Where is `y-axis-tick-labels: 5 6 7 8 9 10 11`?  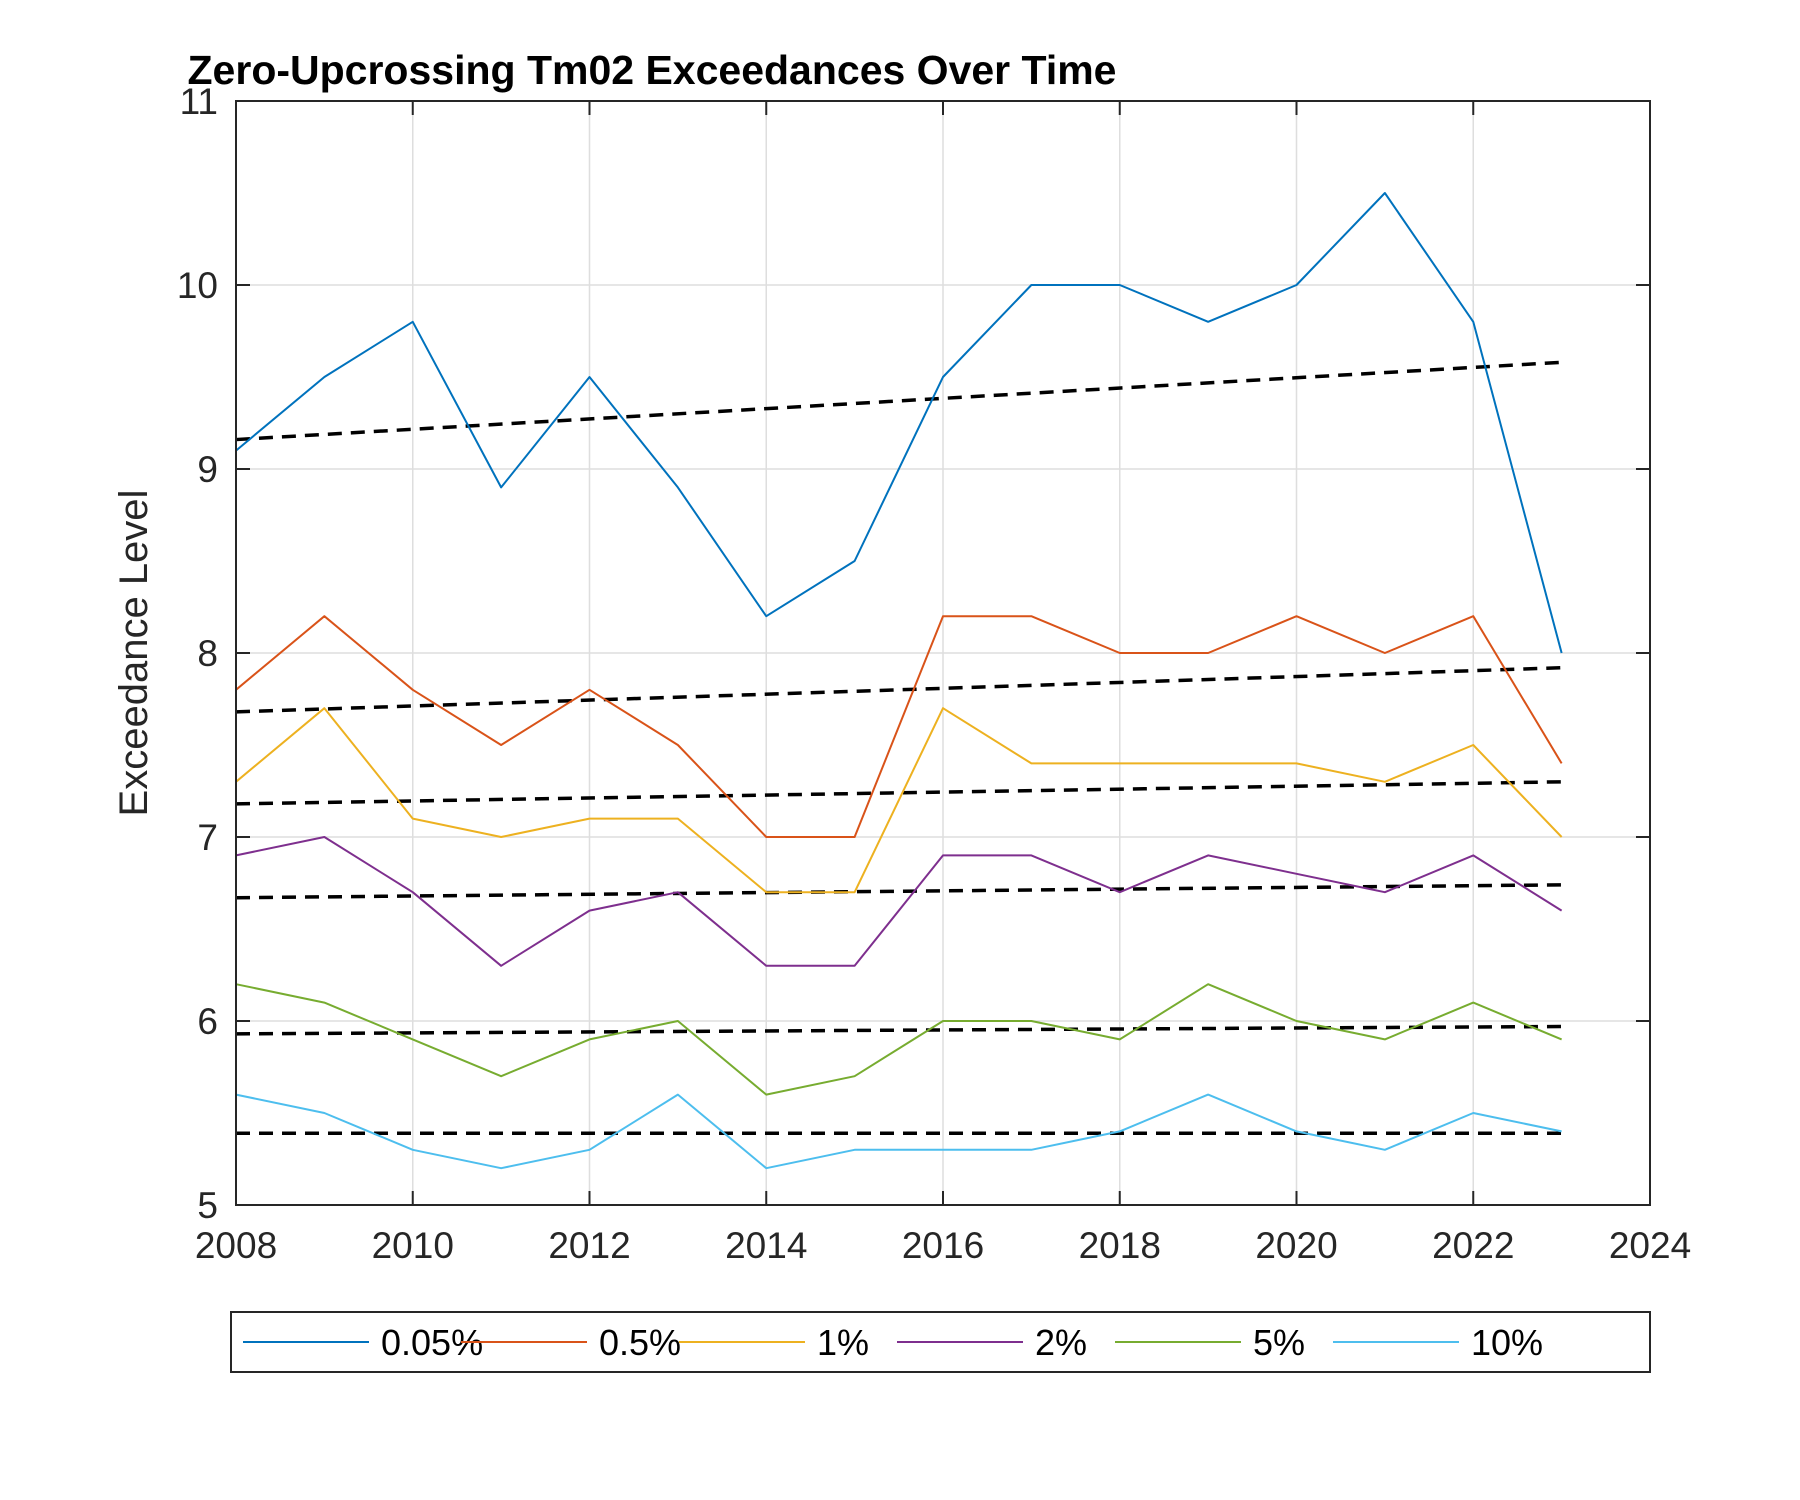
y-axis-tick-labels: 5 6 7 8 9 10 11 is located at coordinates (197, 653).